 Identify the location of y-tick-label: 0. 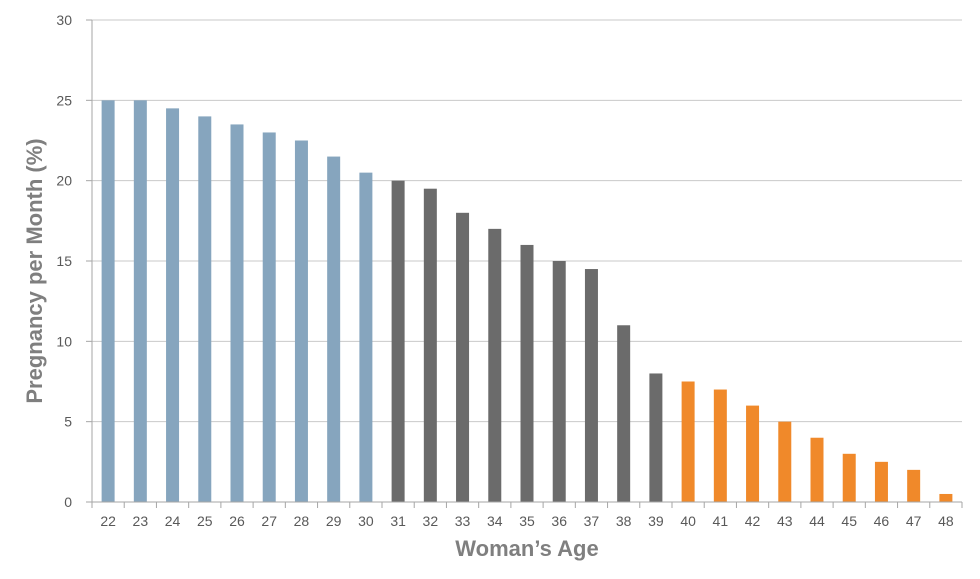
(68, 502).